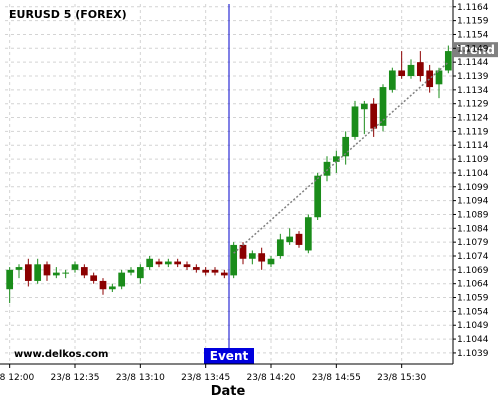 The height and width of the screenshot is (400, 500). Describe the element at coordinates (473, 8) in the screenshot. I see `y-tick-label: 1.1164` at that location.